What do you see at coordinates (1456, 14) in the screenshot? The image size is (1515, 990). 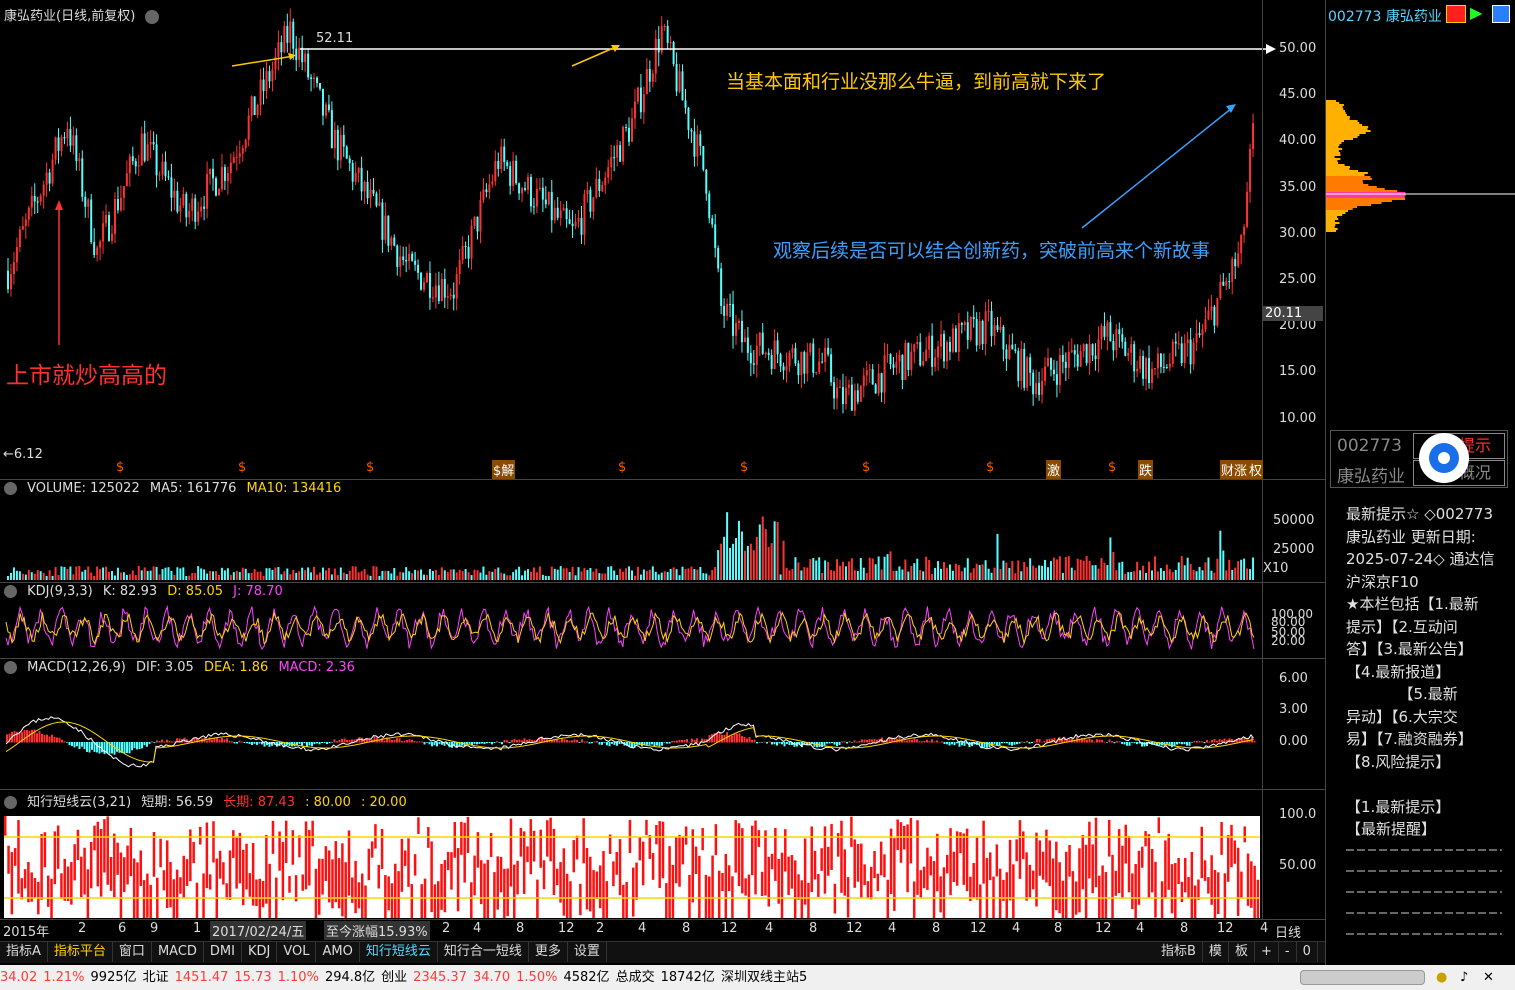 I see `flag-icon` at bounding box center [1456, 14].